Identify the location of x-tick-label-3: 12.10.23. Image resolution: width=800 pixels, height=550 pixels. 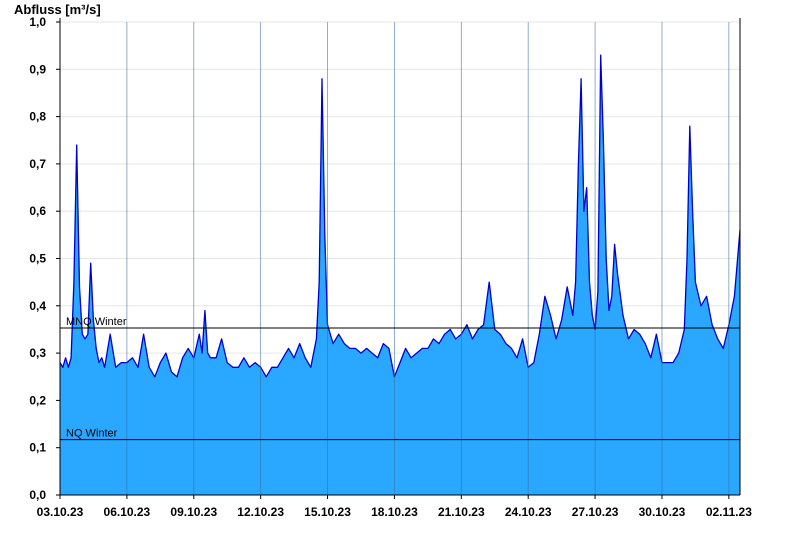
(260, 512).